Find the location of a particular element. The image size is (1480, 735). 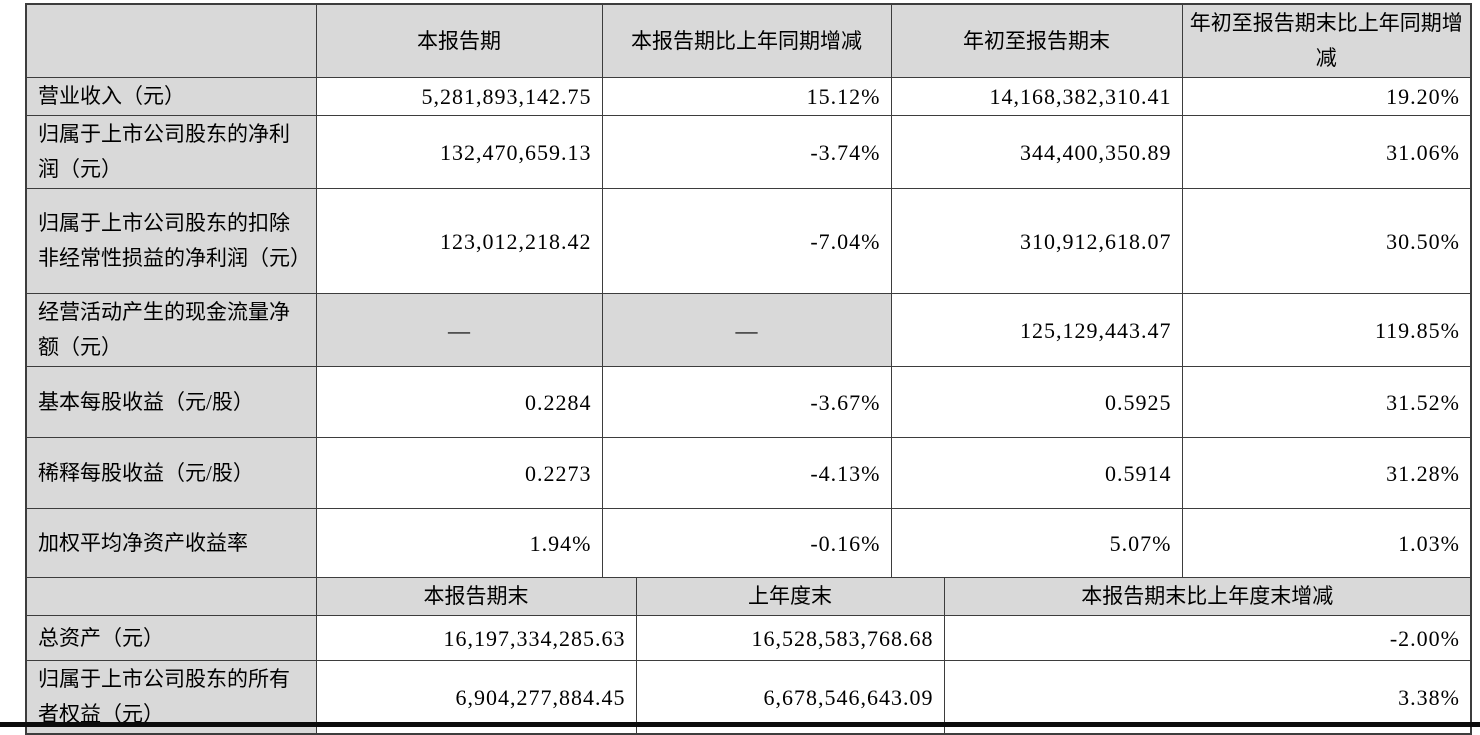

table-row-basic-eps: 基本每股收益（元/股） 0.2284 -3.67% 0.5925 31.52% is located at coordinates (748, 402).